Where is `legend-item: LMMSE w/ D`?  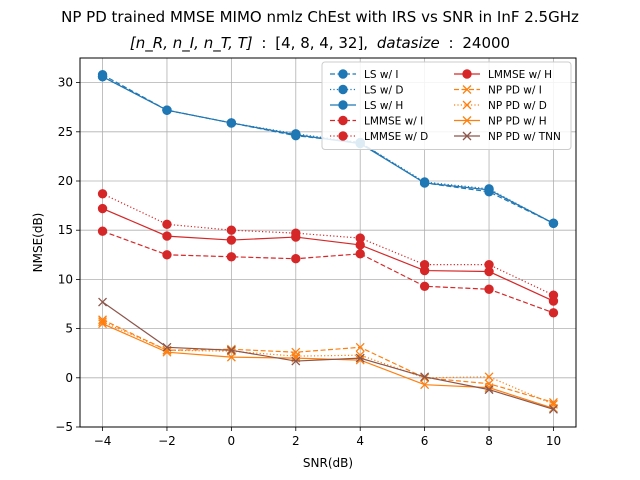 legend-item: LMMSE w/ D is located at coordinates (379, 137).